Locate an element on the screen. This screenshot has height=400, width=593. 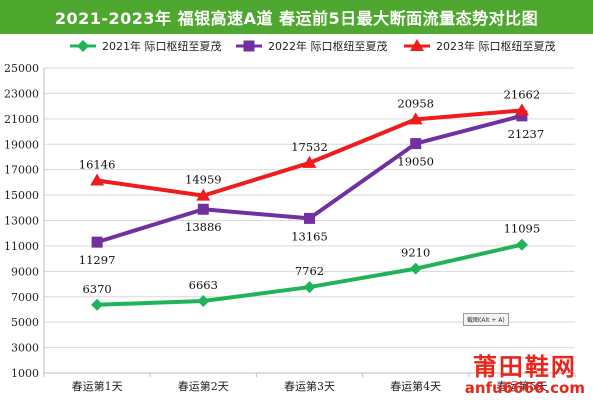
y-tick-label: 19000 is located at coordinates (21, 144).